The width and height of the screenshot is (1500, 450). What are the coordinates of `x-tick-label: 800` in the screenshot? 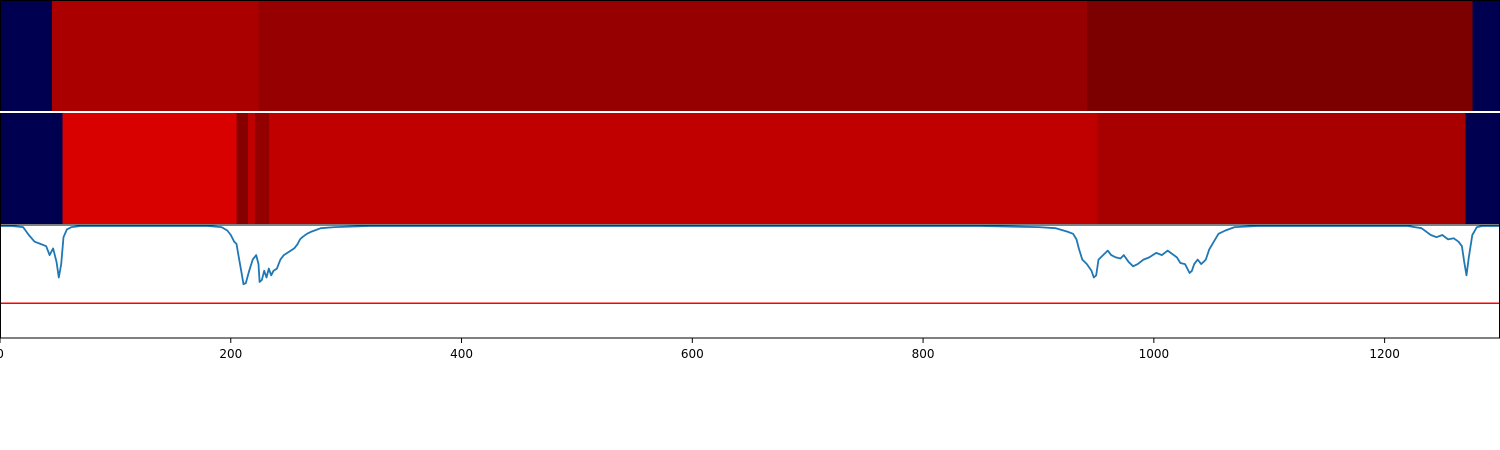 It's located at (923, 354).